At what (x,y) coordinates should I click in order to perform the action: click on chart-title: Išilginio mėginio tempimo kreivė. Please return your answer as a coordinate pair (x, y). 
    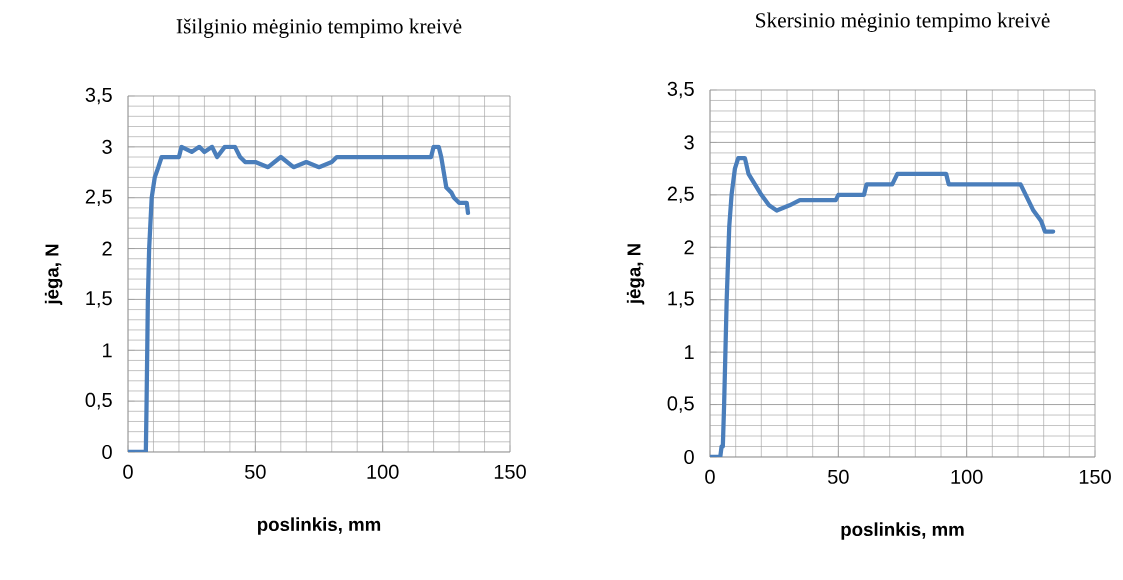
    Looking at the image, I should click on (319, 28).